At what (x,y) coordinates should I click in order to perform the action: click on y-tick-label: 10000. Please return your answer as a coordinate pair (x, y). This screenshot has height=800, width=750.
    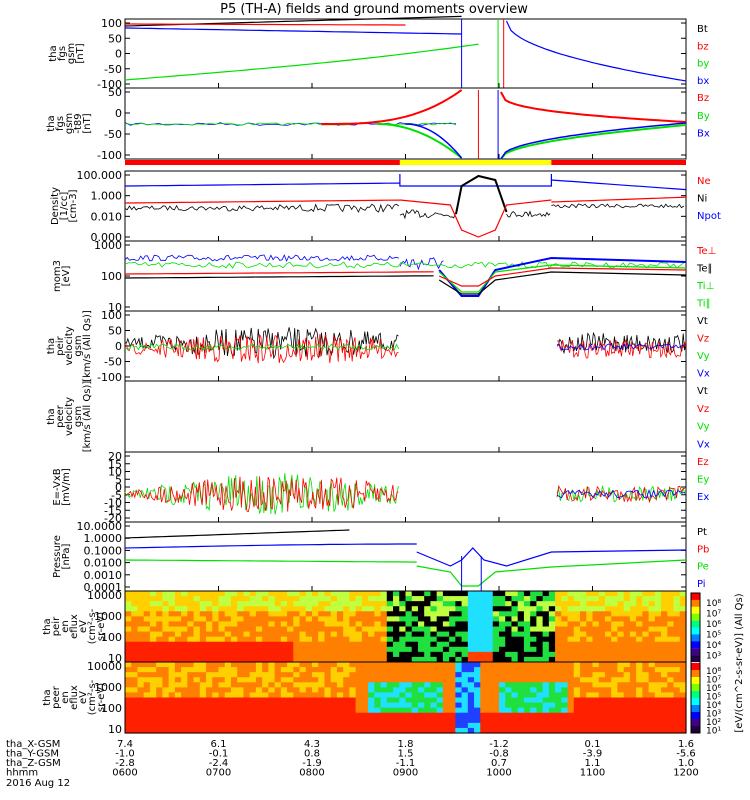
    Looking at the image, I should click on (104, 595).